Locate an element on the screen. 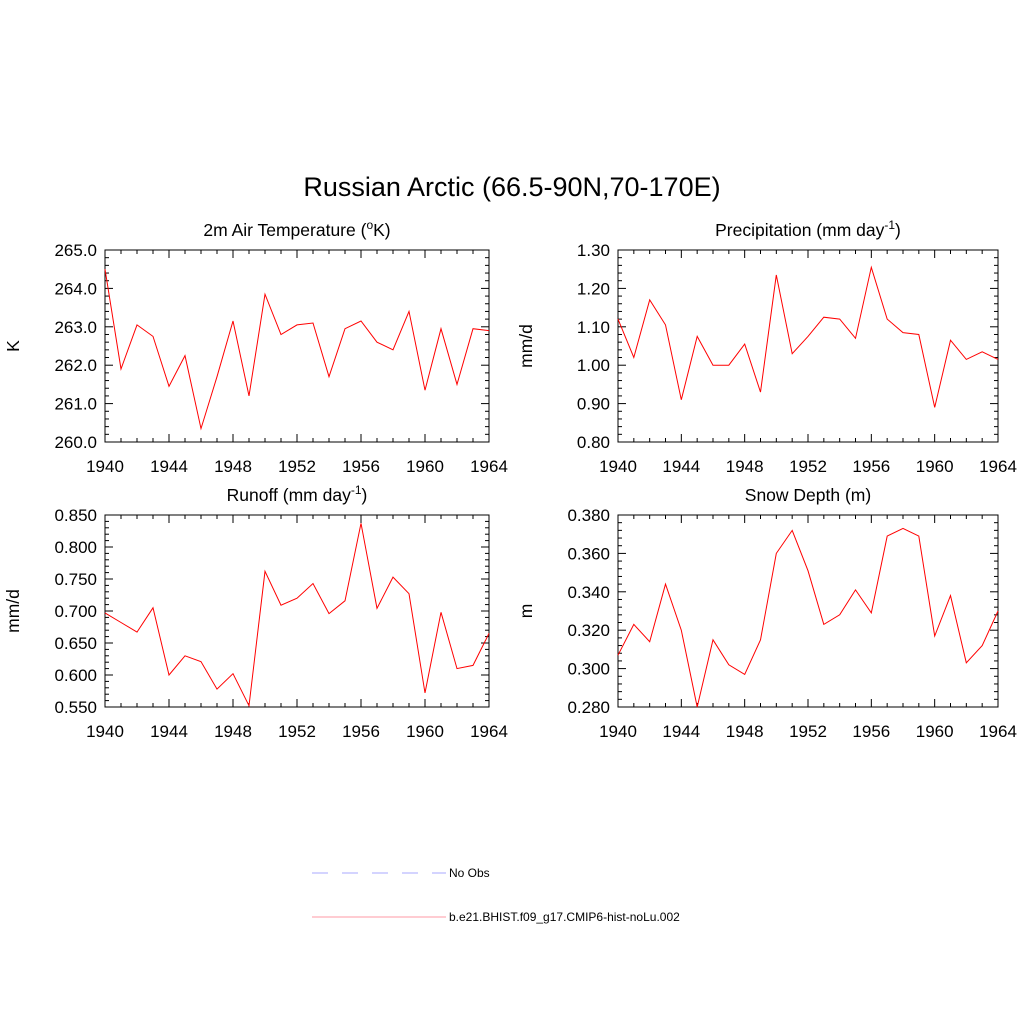  legend-item-1: No Obs is located at coordinates (401, 873).